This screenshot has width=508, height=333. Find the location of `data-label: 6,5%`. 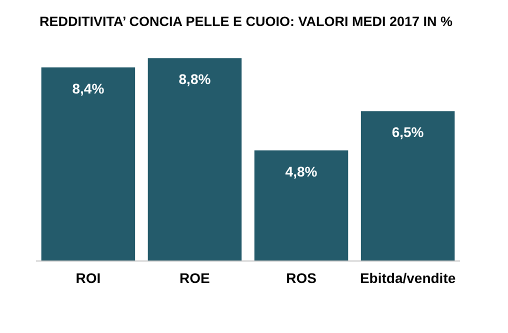

data-label: 6,5% is located at coordinates (408, 132).